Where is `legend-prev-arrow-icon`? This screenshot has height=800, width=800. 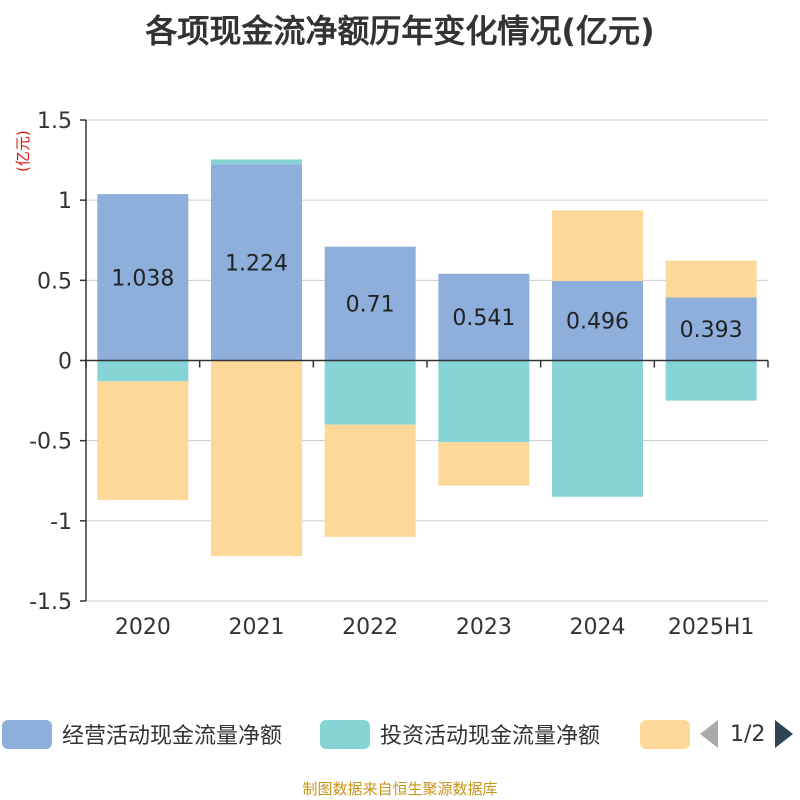 legend-prev-arrow-icon is located at coordinates (709, 734).